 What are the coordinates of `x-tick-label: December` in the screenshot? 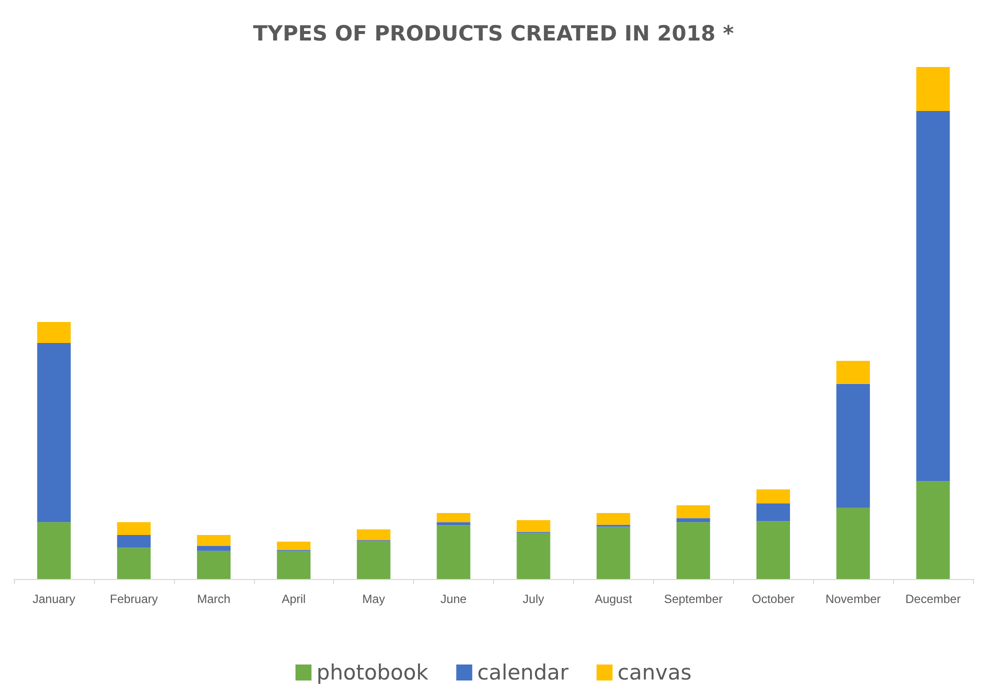 It's located at (933, 599).